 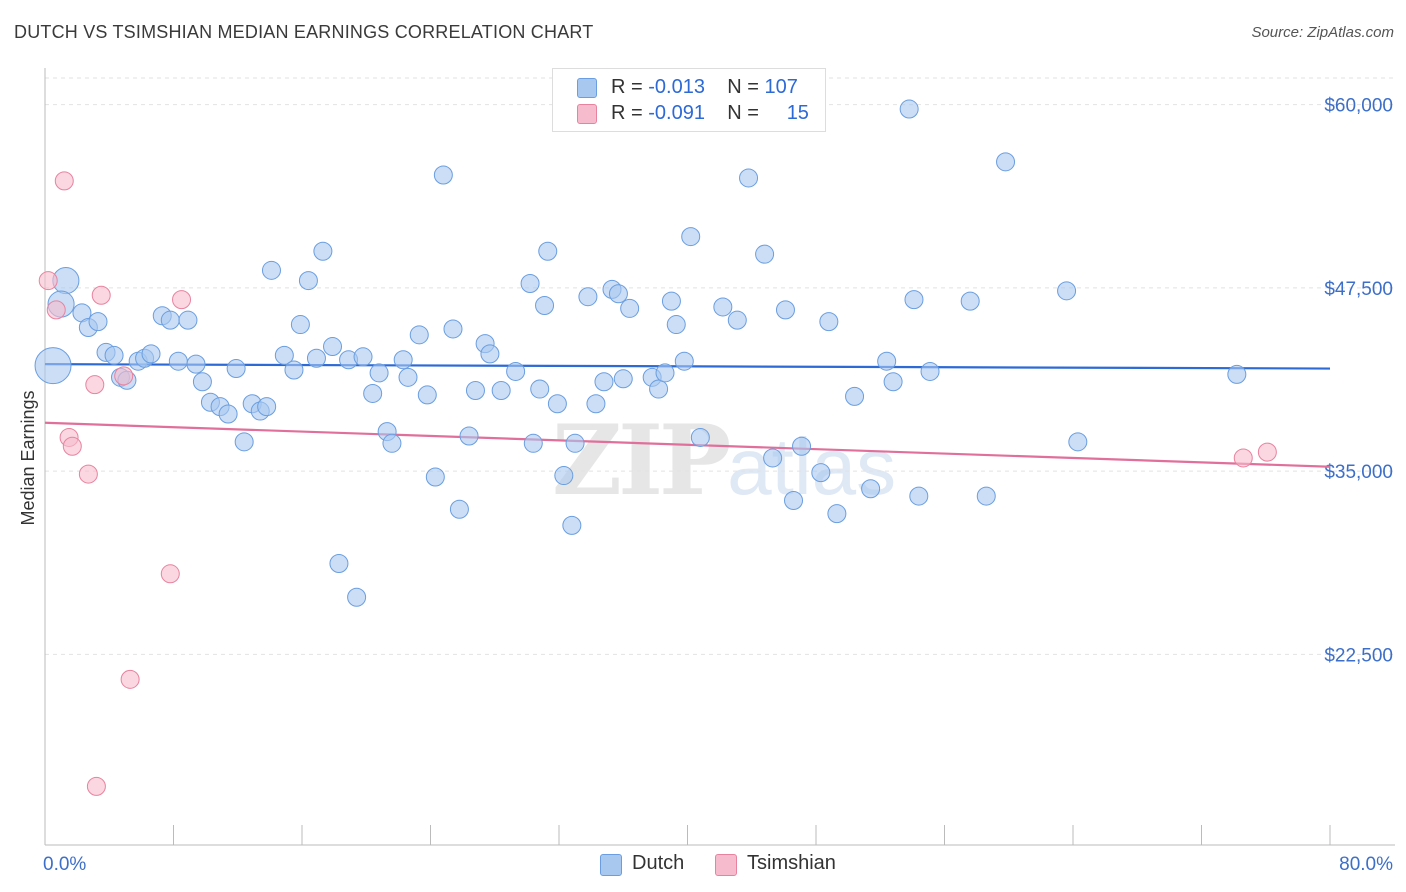 I want to click on legend-n-value: 15, so click(x=797, y=113).